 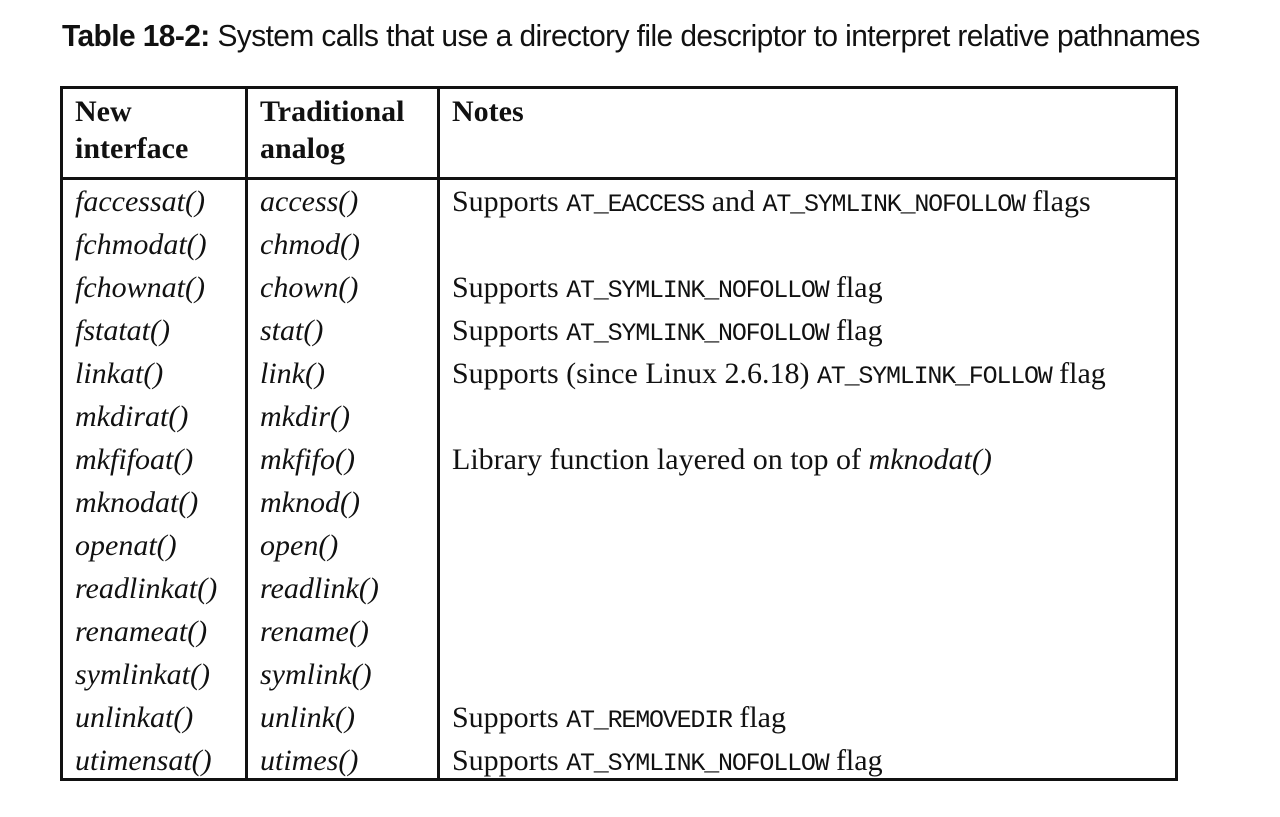 I want to click on new-interface-cell: mknodat(), so click(x=137, y=502).